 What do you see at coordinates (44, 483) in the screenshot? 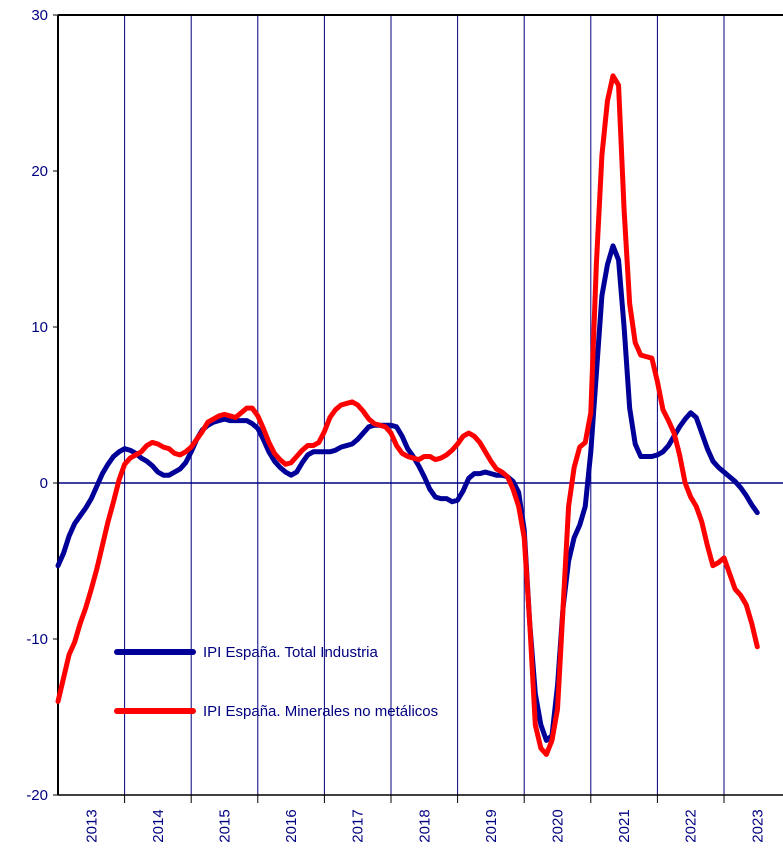
I see `y-tick-label: 0` at bounding box center [44, 483].